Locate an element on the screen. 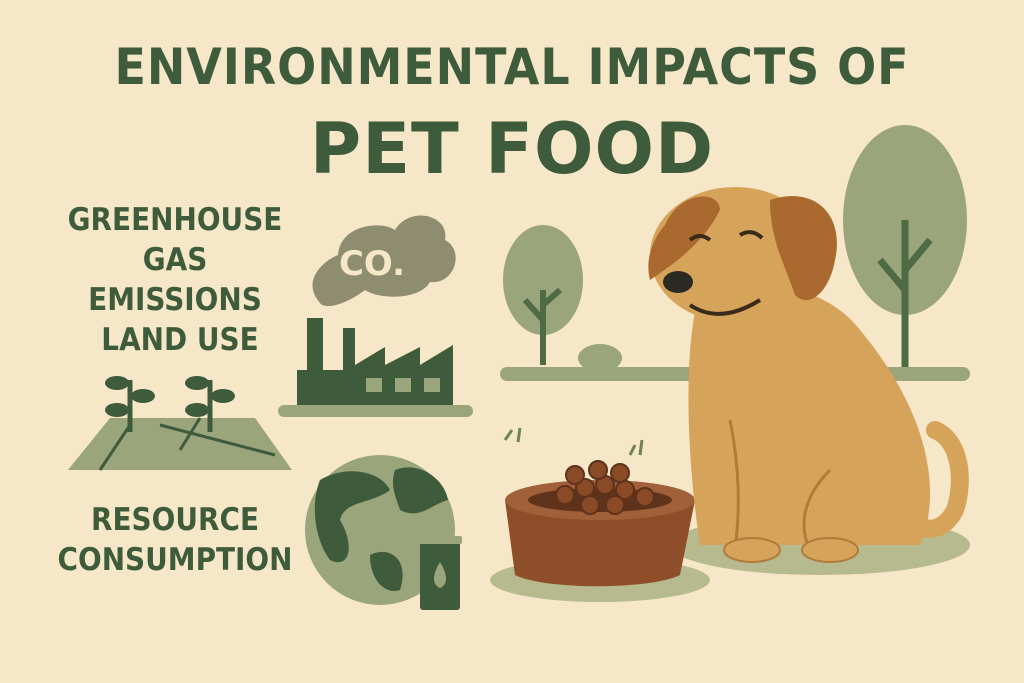  title-line-1: ENVIRONMENTAL IMPACTS OF is located at coordinates (512, 67).